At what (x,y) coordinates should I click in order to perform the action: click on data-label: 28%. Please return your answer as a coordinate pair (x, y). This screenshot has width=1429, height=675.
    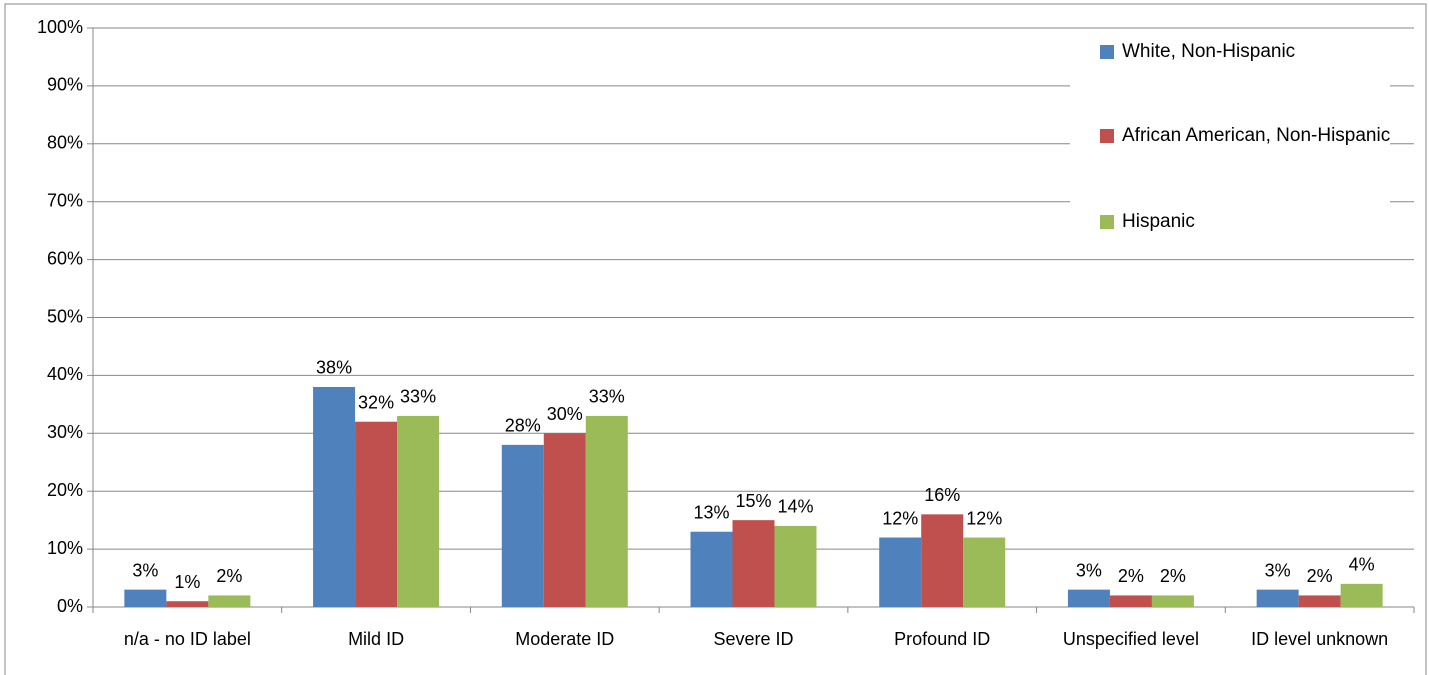
    Looking at the image, I should click on (523, 426).